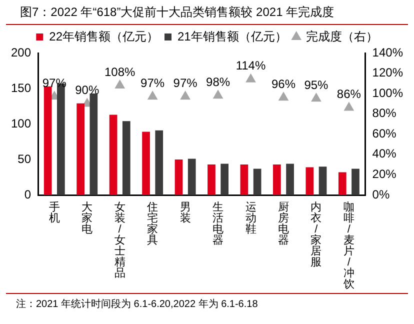 The image size is (414, 324). I want to click on y-tick-label: 0, so click(28, 194).